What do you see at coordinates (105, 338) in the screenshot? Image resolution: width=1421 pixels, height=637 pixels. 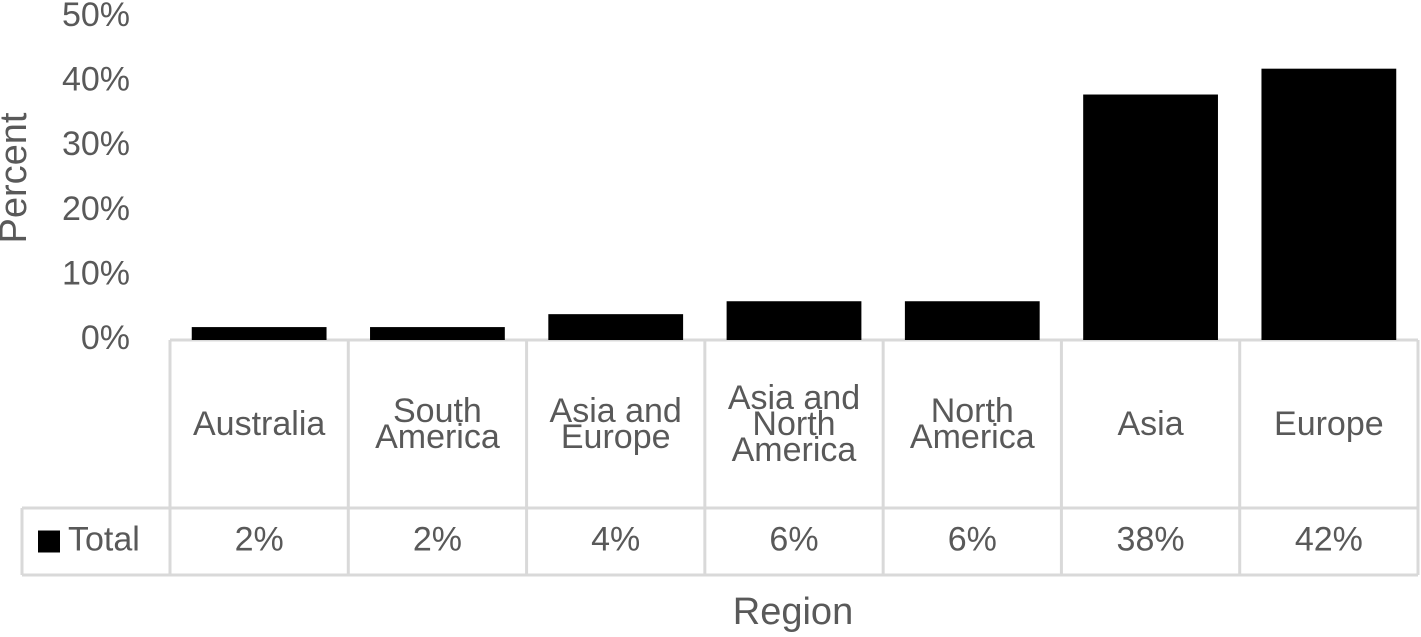 I see `y-tick-label: 0%` at bounding box center [105, 338].